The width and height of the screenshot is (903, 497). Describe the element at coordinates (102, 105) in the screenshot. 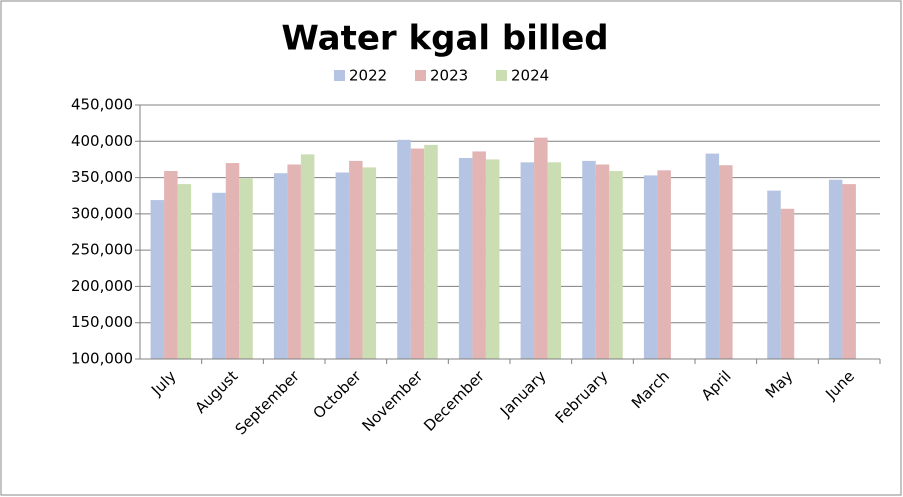

I see `y-tick-label: 450,000` at that location.